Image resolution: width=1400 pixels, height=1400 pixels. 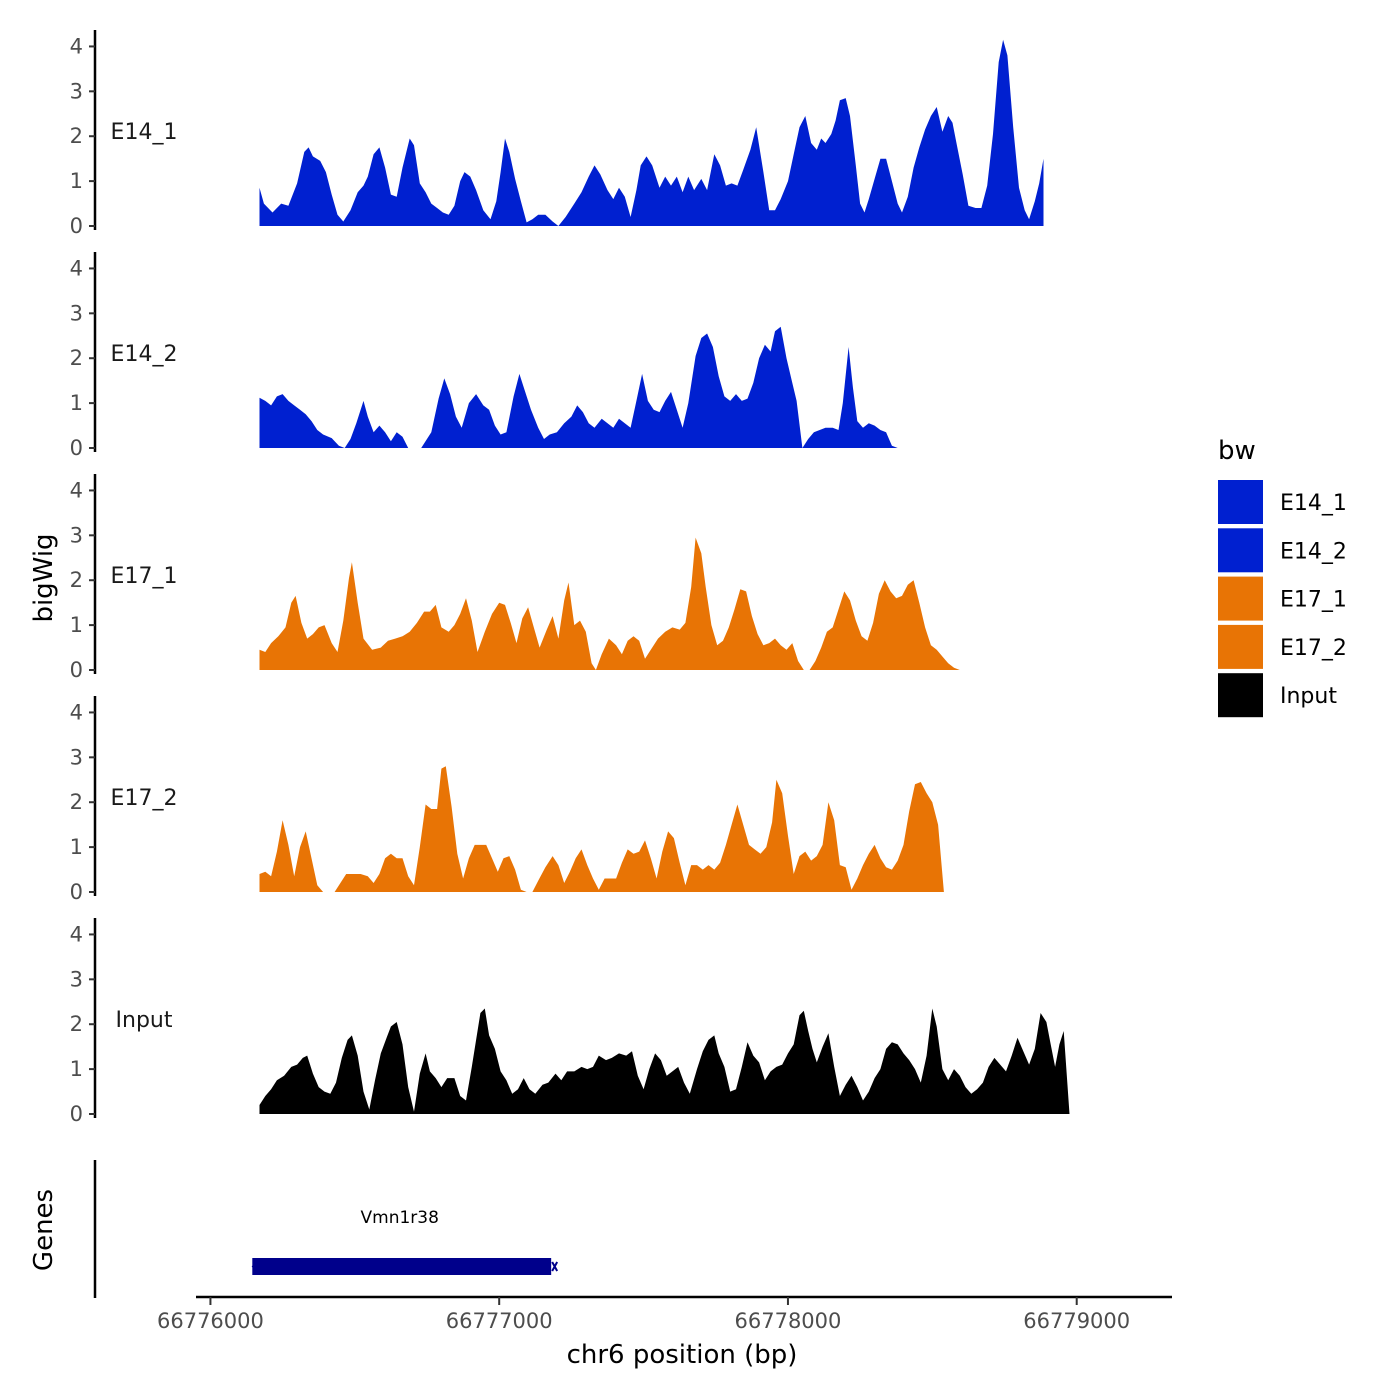 What do you see at coordinates (1277, 695) in the screenshot?
I see `legend-item-Input: Input` at bounding box center [1277, 695].